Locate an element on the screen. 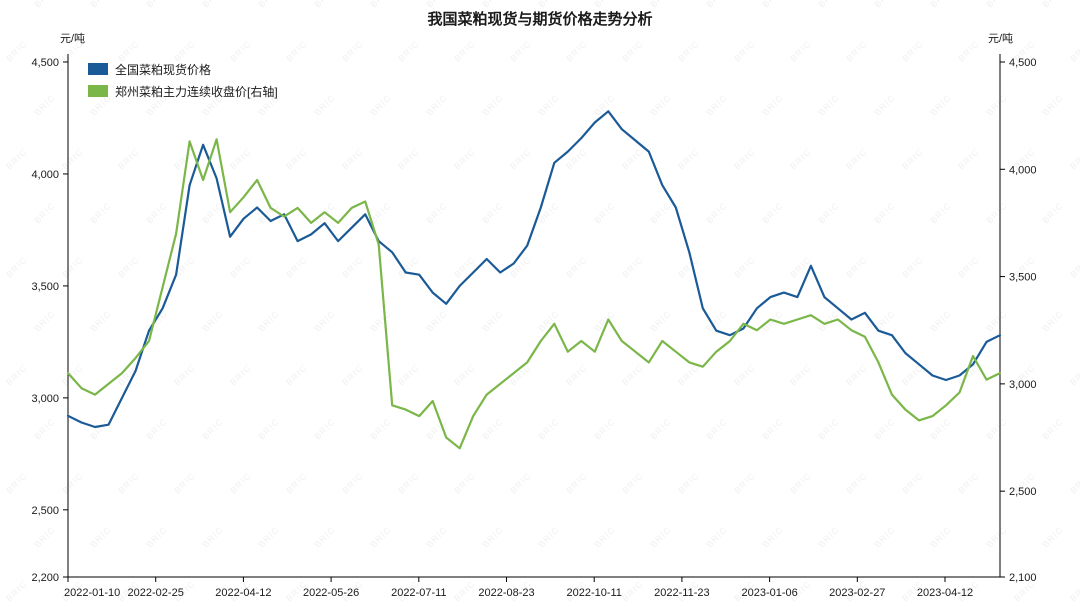 The height and width of the screenshot is (607, 1080). legend-item-spot: 全国菜粕现货价格 is located at coordinates (183, 69).